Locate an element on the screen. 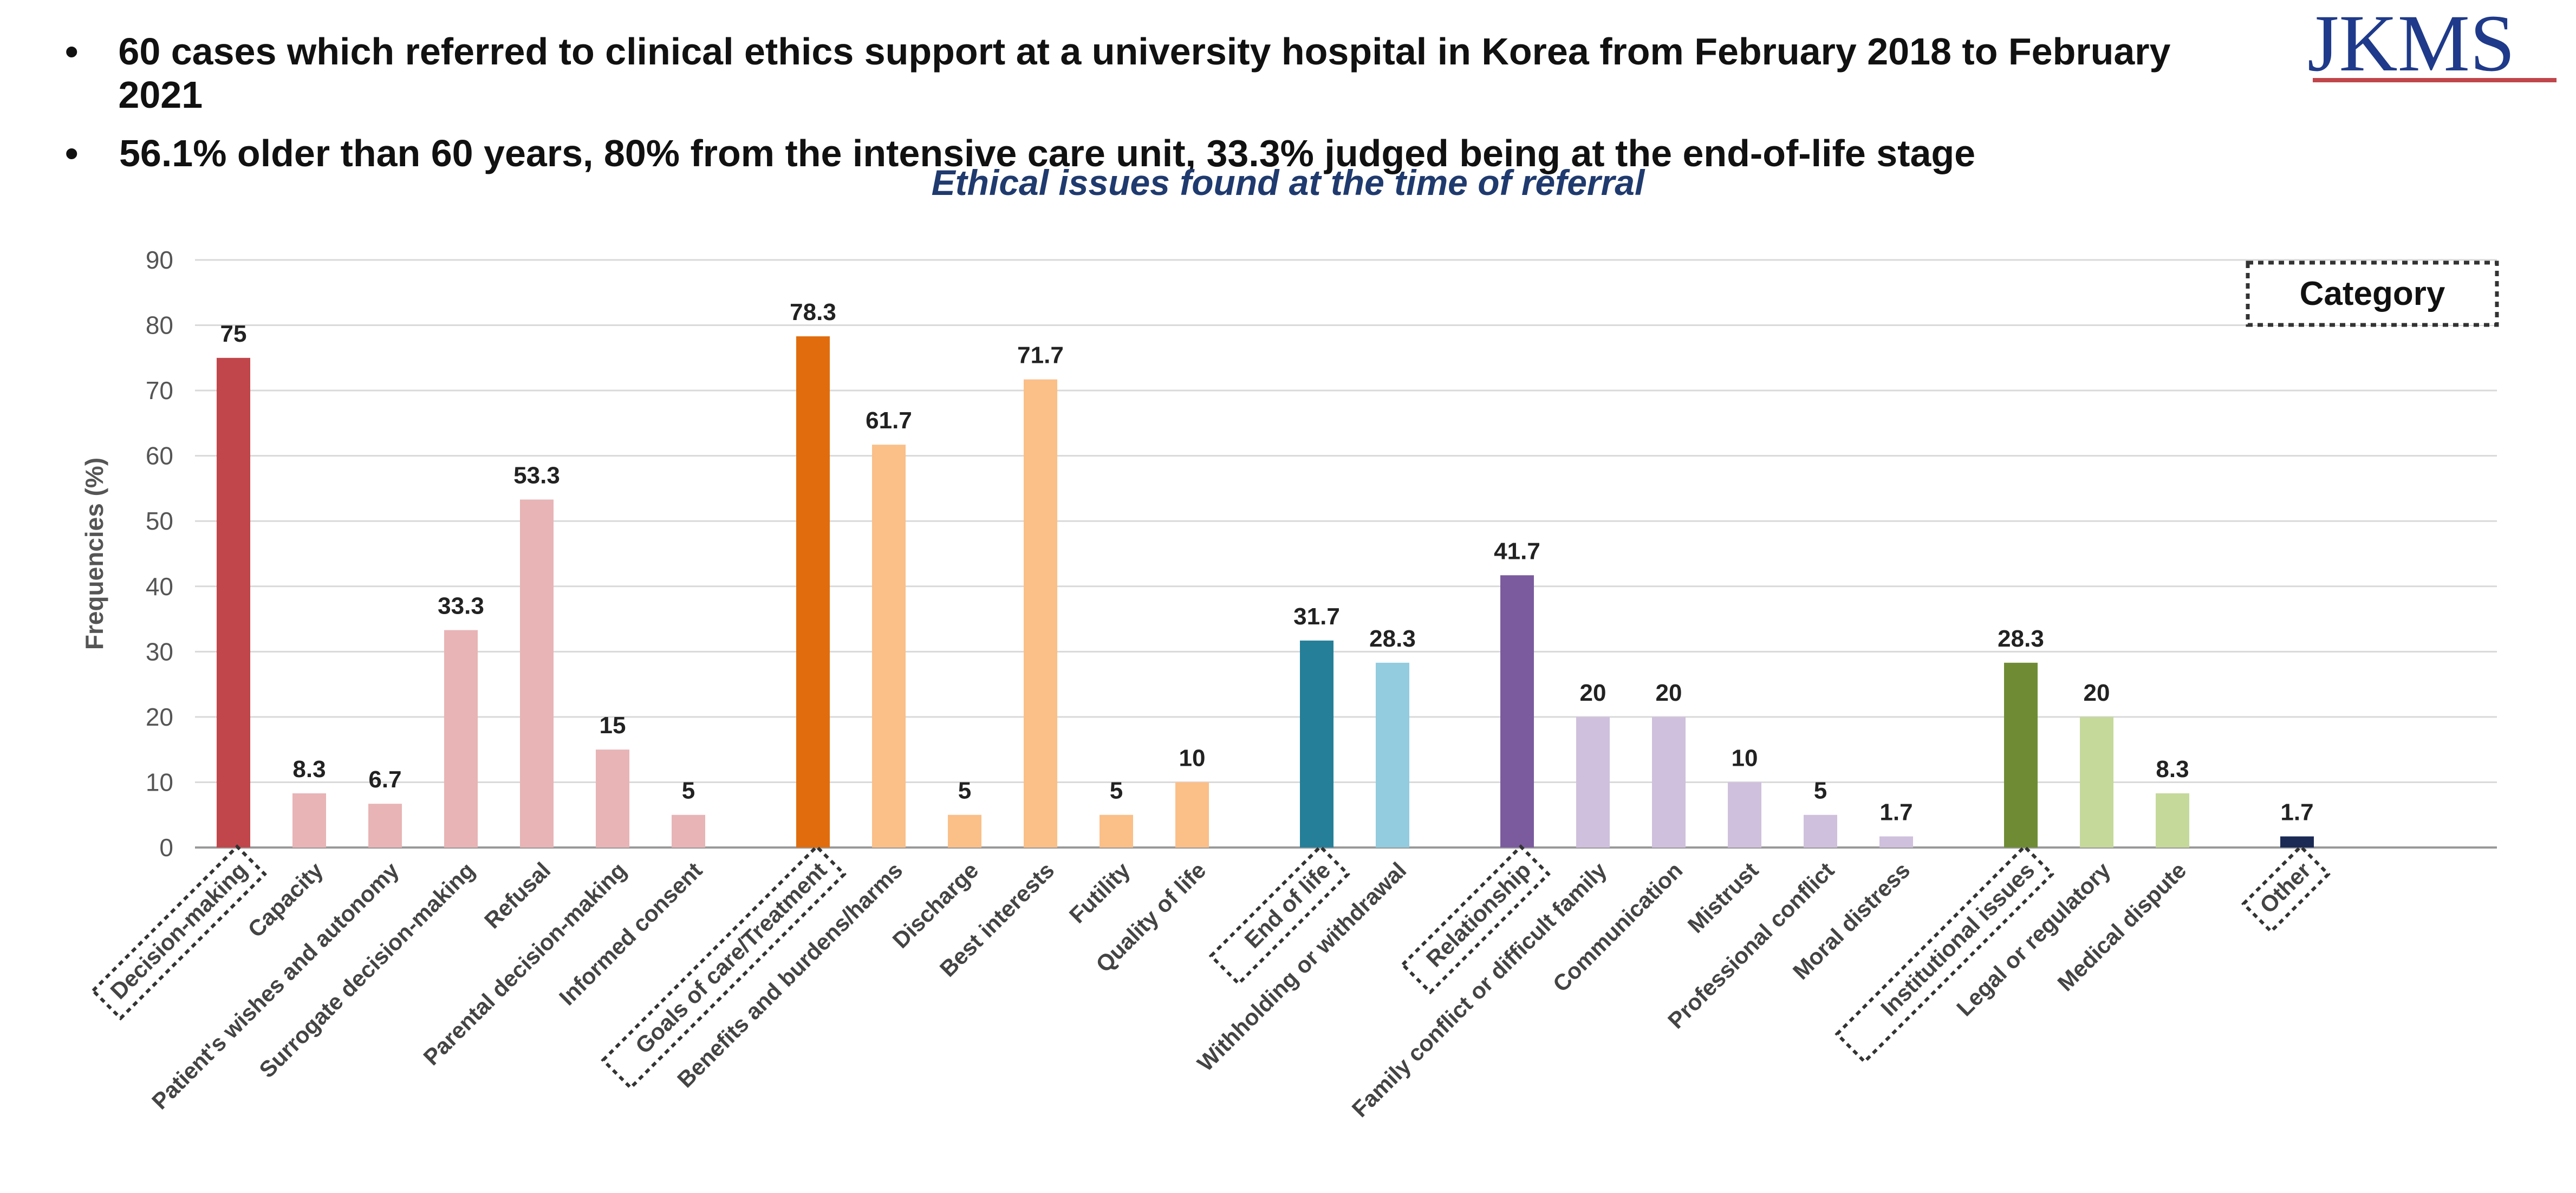  value-label-6: 5 is located at coordinates (688, 791).